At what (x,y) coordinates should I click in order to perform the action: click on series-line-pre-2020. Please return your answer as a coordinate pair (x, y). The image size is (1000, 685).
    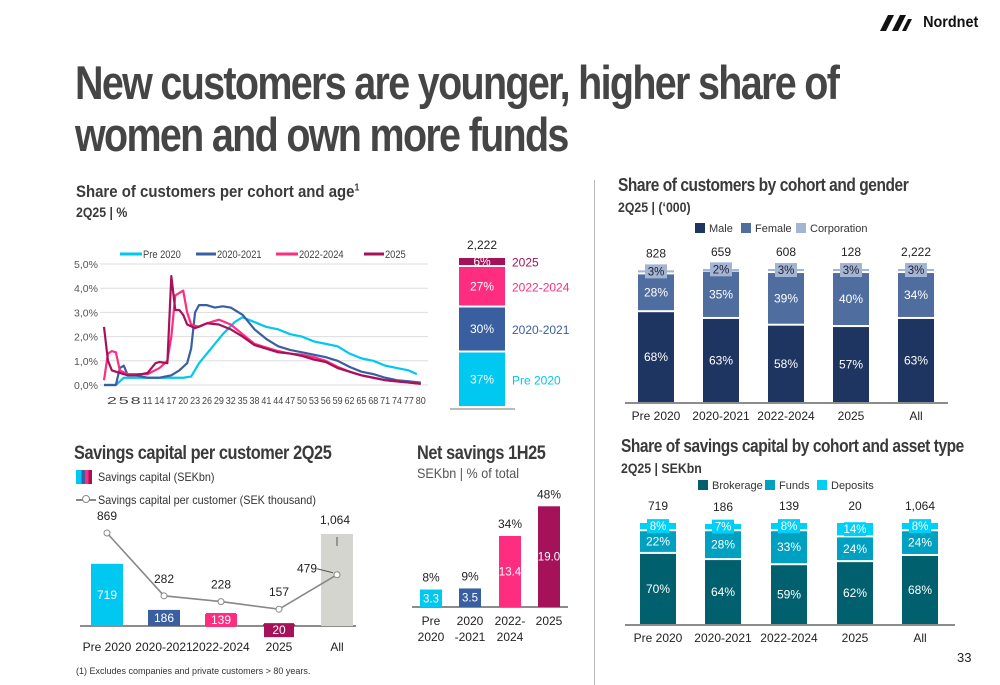
    Looking at the image, I should click on (261, 351).